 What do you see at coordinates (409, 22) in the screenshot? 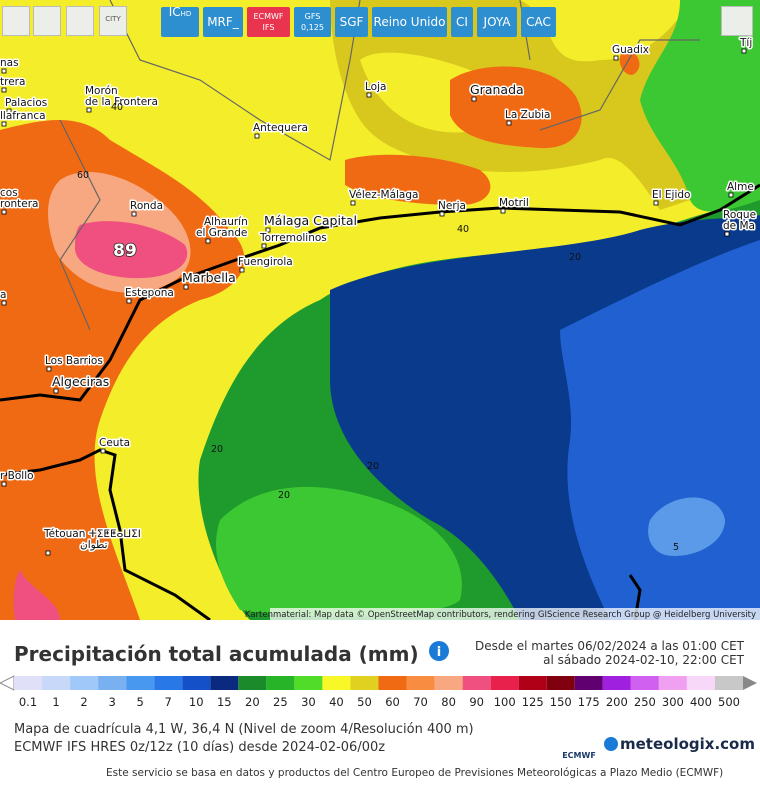
I see `model-button: Reino Unido` at bounding box center [409, 22].